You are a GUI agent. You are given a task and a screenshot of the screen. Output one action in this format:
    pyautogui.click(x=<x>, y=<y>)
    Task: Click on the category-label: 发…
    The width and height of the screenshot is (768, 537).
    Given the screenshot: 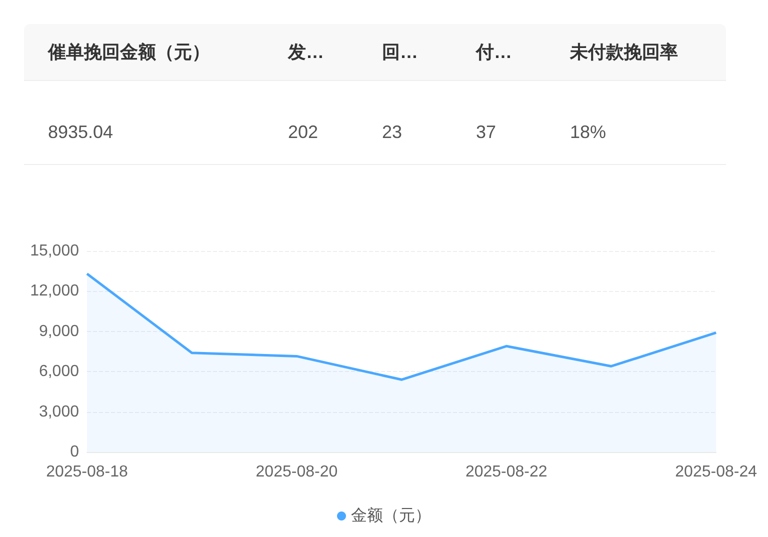 What is the action you would take?
    pyautogui.click(x=306, y=52)
    